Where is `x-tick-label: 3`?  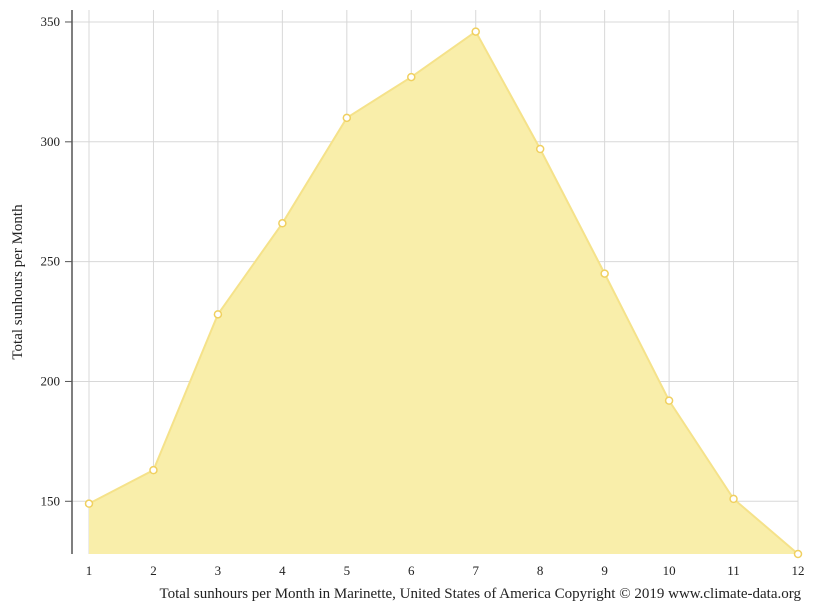 x-tick-label: 3 is located at coordinates (218, 570).